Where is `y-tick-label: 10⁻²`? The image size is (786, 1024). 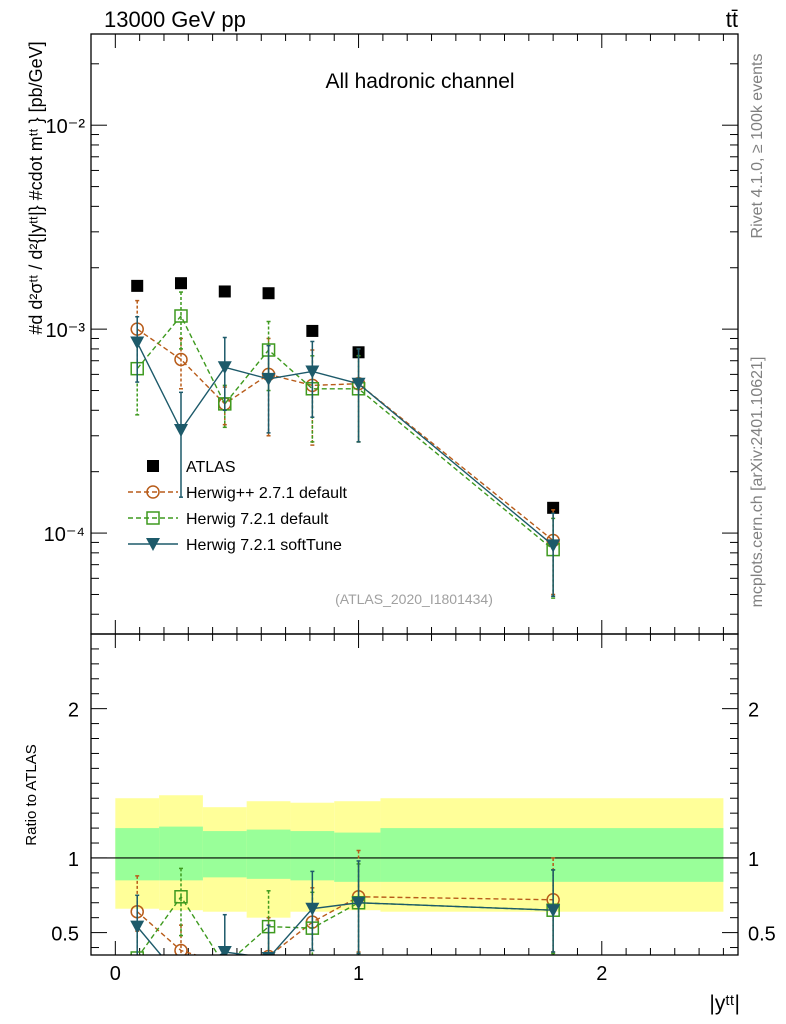 y-tick-label: 10⁻² is located at coordinates (66, 127).